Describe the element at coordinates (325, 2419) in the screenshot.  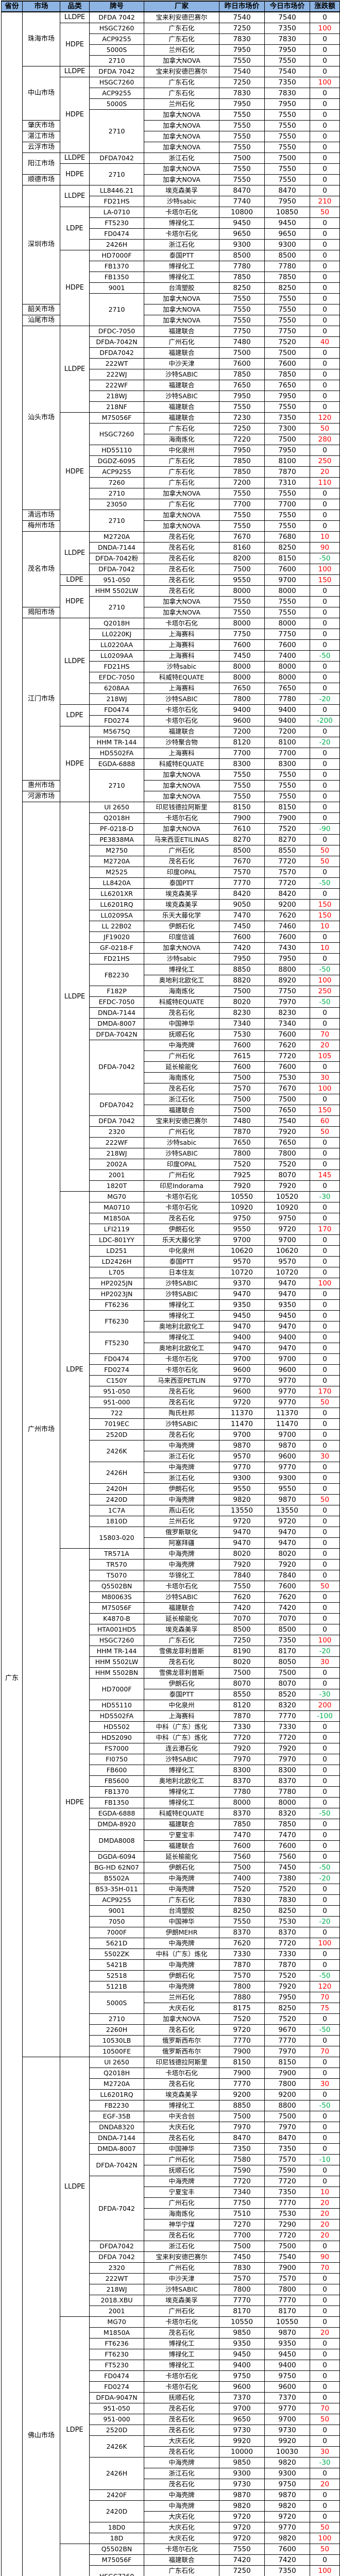
I see `change-cell: 50` at that location.